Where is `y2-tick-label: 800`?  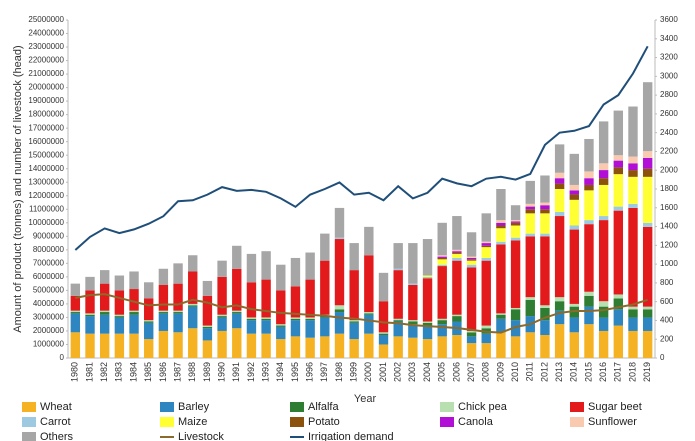 y2-tick-label: 800 is located at coordinates (667, 282).